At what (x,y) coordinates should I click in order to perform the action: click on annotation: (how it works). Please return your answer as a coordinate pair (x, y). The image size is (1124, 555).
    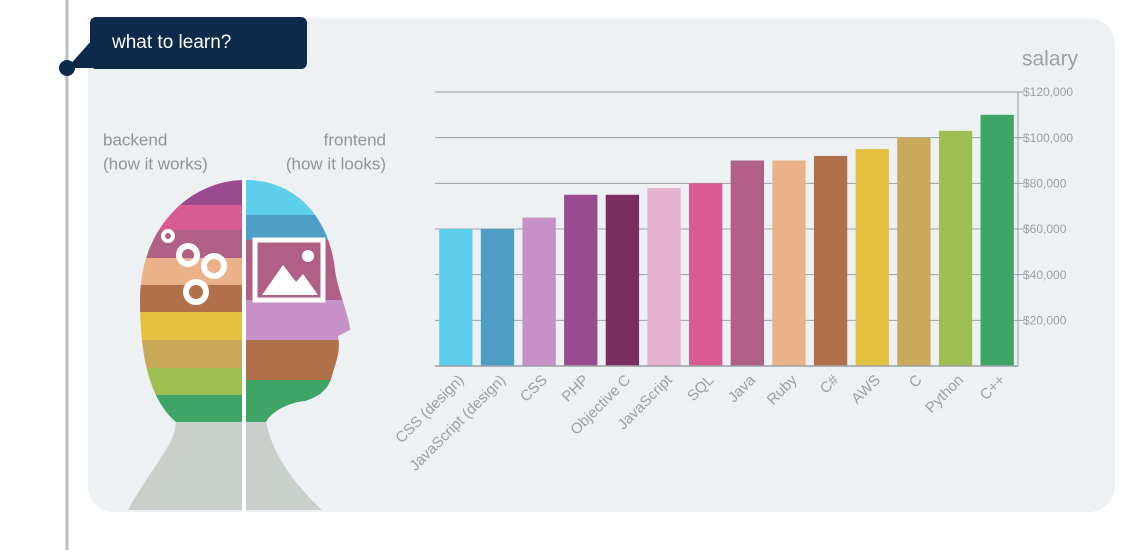
    Looking at the image, I should click on (155, 163).